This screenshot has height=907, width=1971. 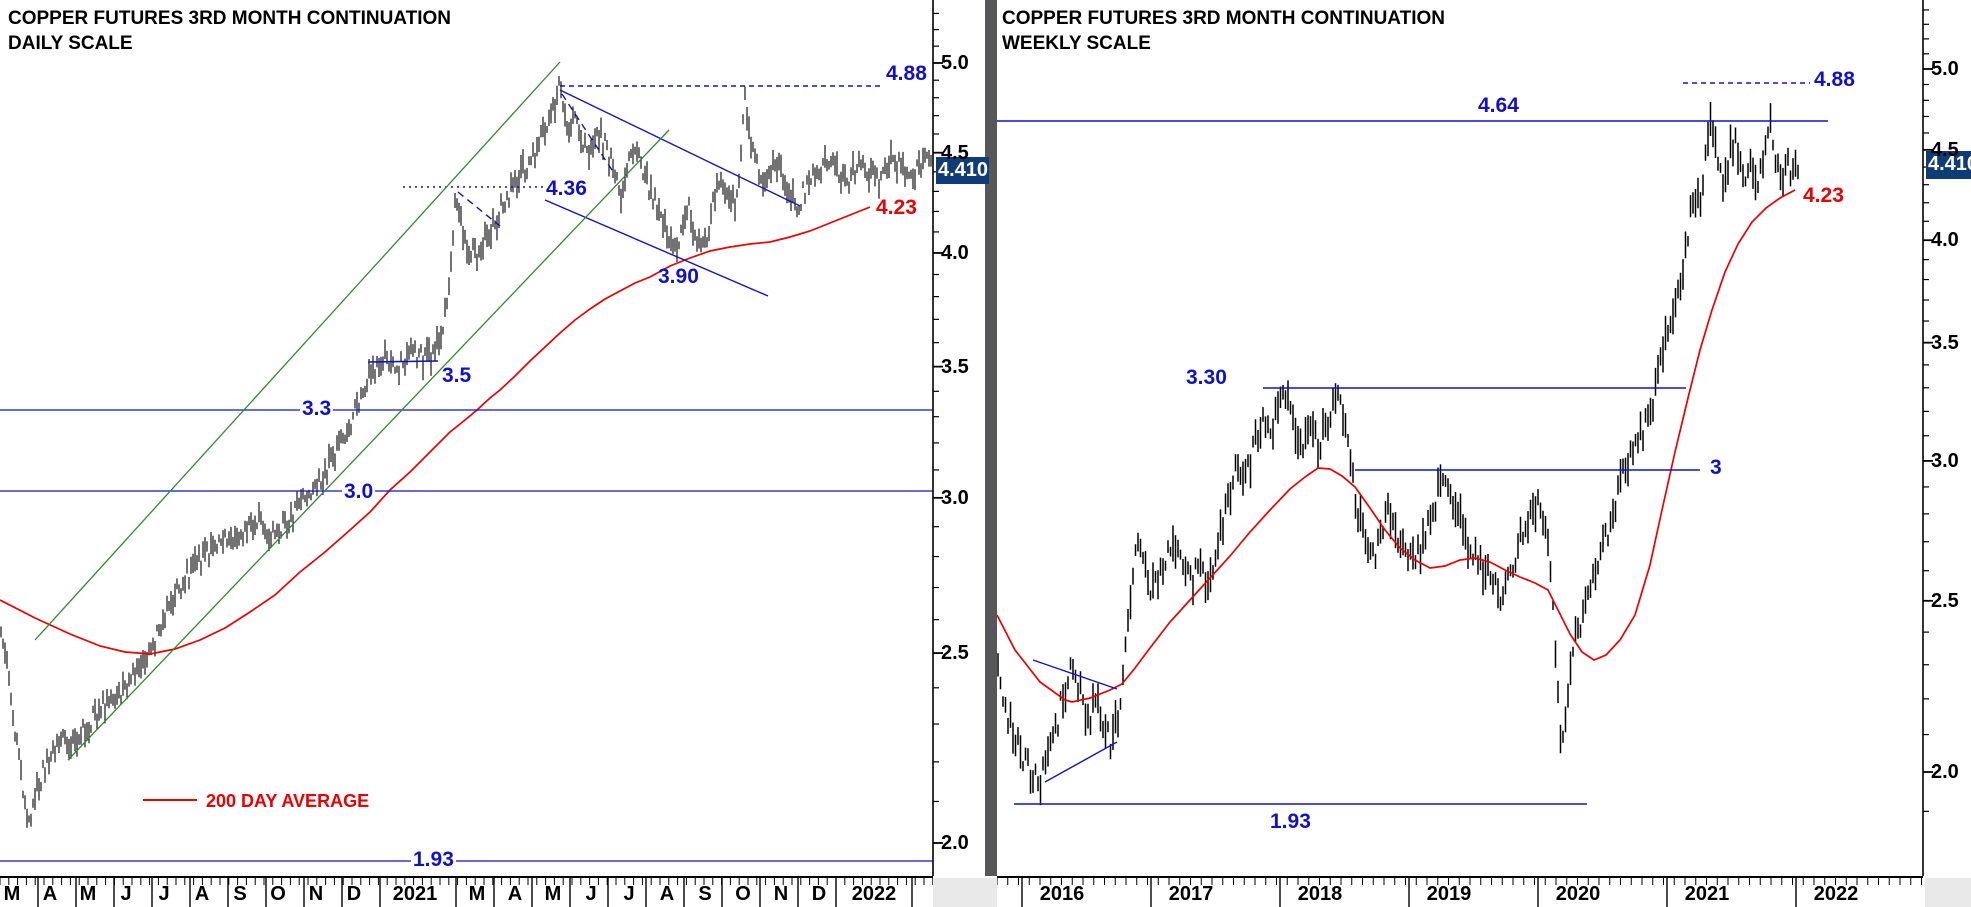 I want to click on daily-x-label-A-5: A, so click(x=202, y=894).